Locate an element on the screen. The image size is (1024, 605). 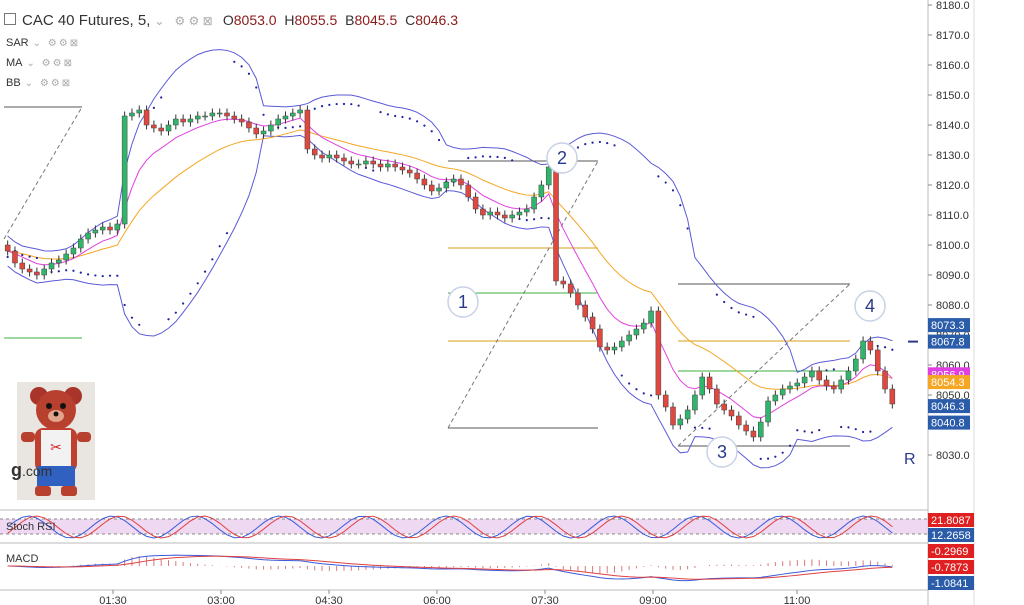
dropdown-chevron-icon: ⌄ is located at coordinates (159, 21).